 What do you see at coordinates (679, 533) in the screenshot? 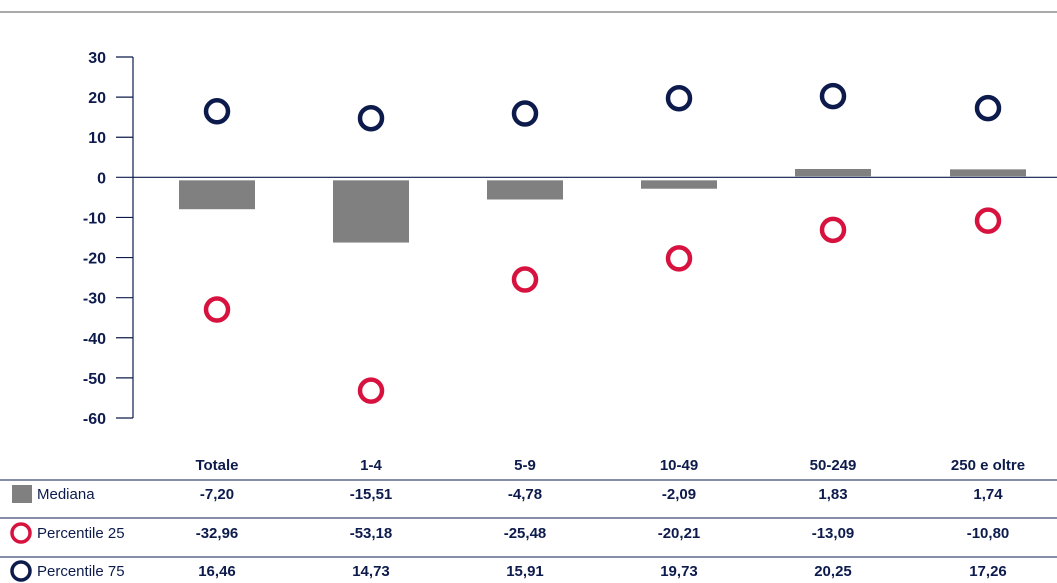
I see `data-label: -20,21` at bounding box center [679, 533].